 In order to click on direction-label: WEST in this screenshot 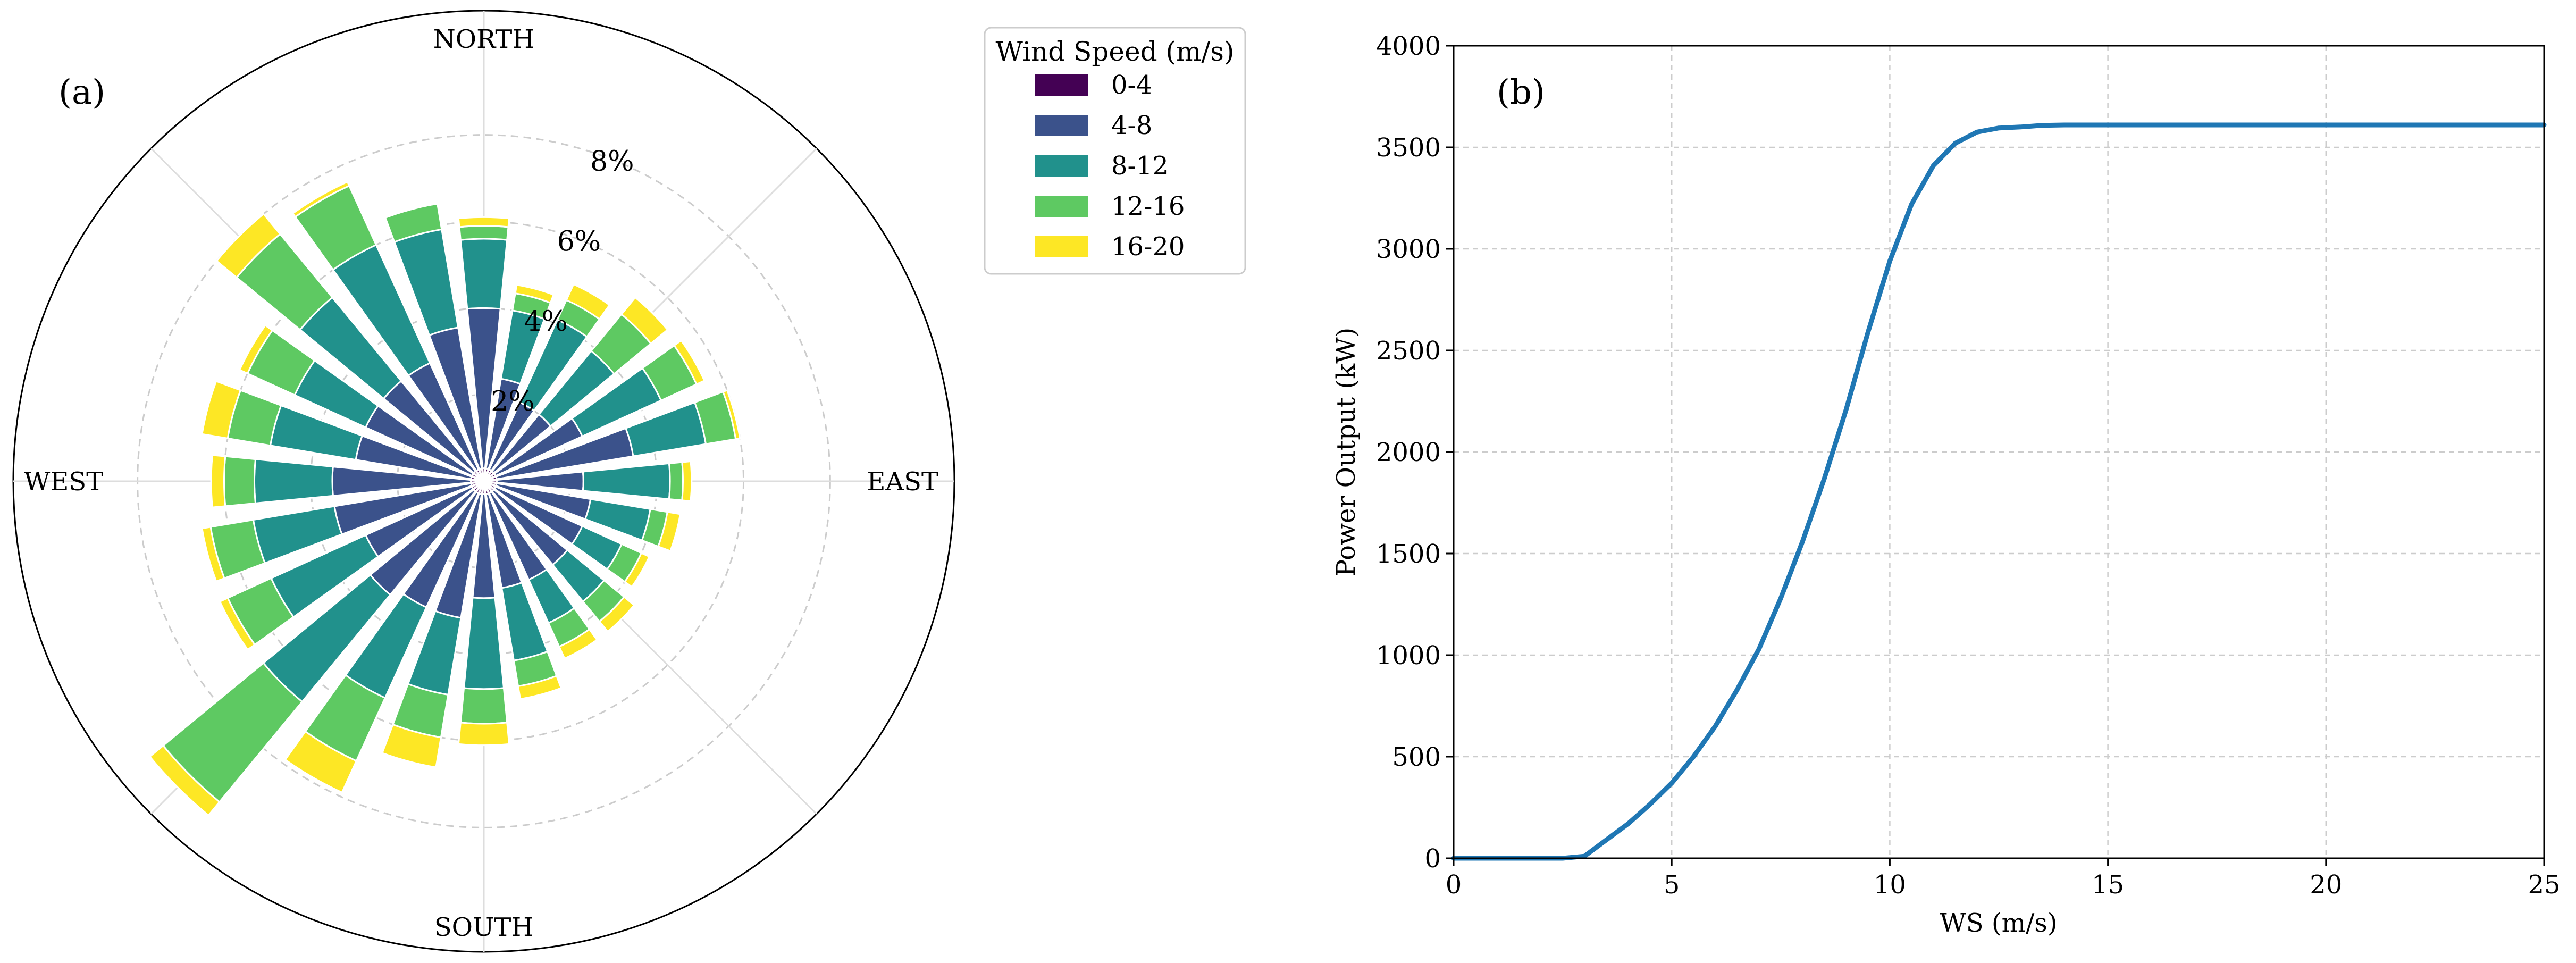, I will do `click(63, 482)`.